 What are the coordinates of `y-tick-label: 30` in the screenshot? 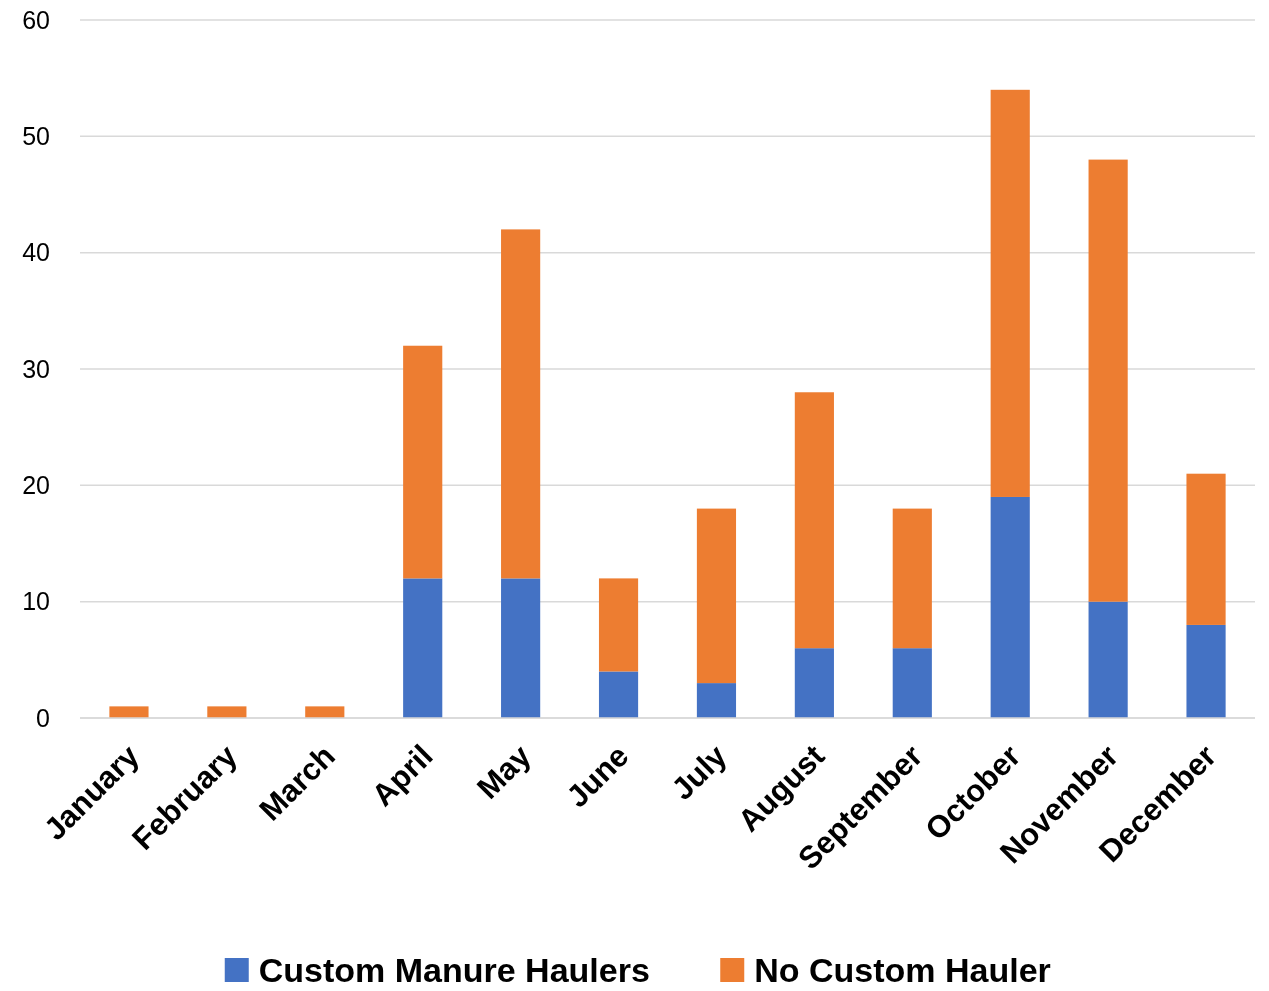 It's located at (36, 368).